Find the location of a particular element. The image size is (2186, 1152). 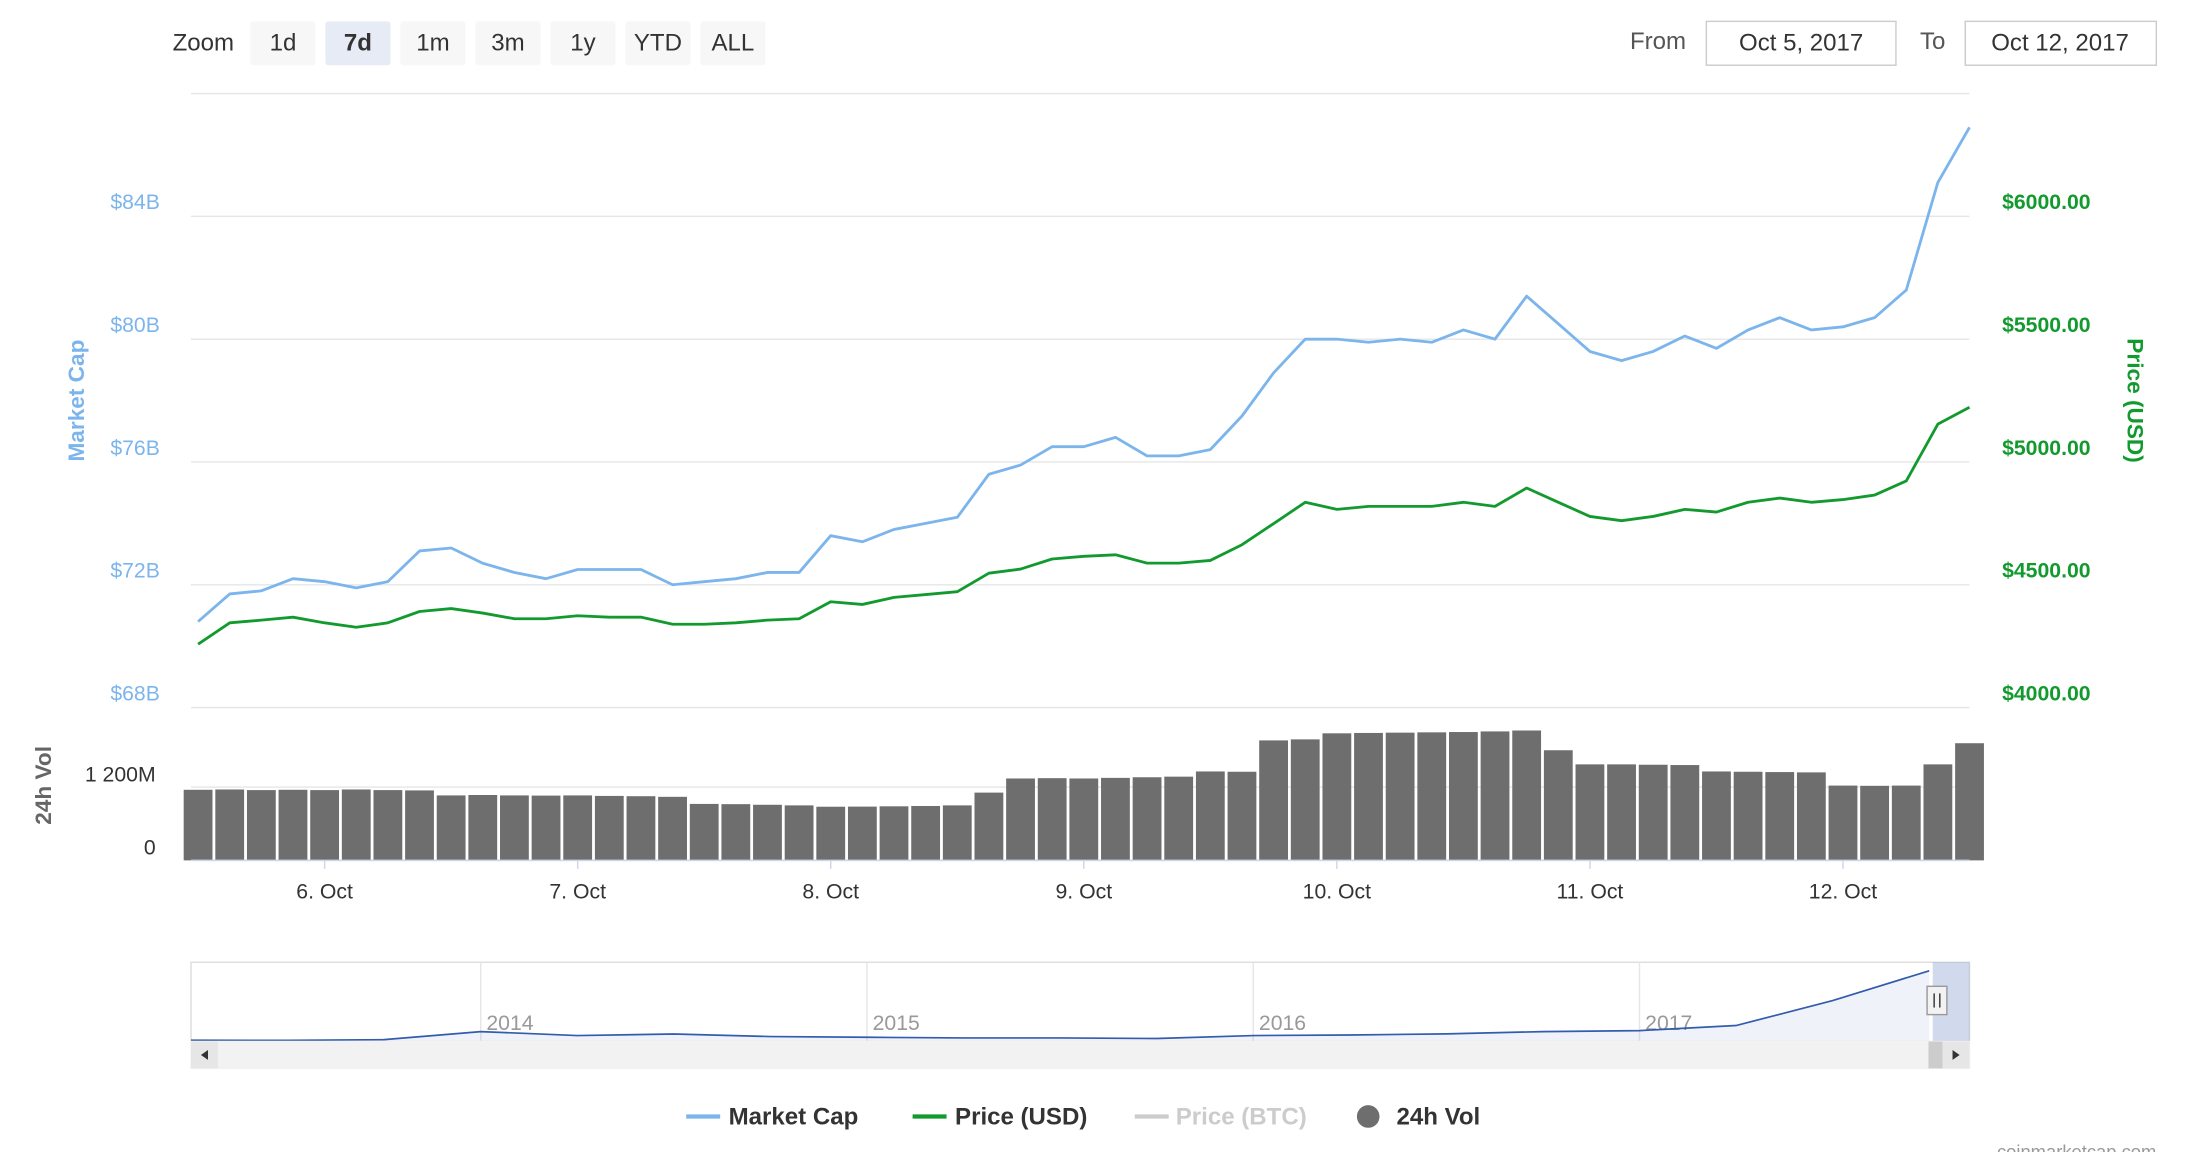

x-tick-label: 6. Oct is located at coordinates (324, 892).